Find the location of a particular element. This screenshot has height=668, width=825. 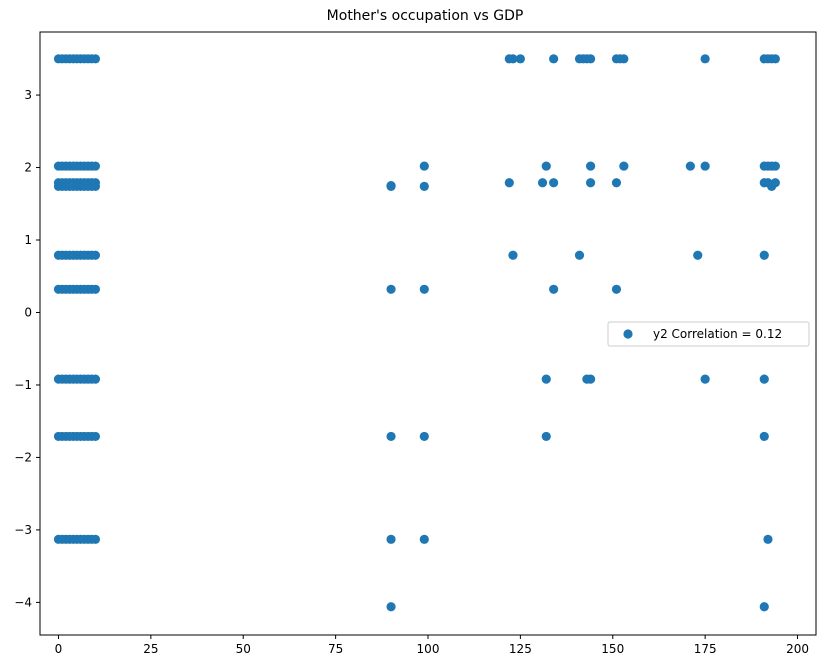

x-tick-label: 125 is located at coordinates (520, 649).